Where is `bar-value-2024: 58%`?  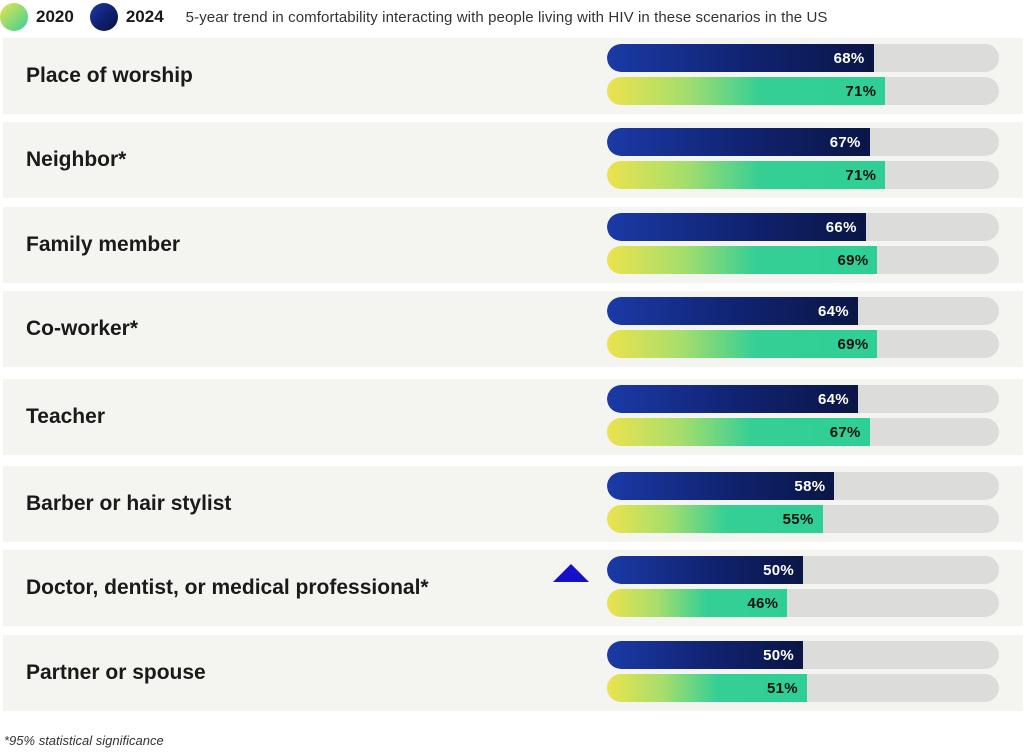
bar-value-2024: 58% is located at coordinates (810, 486).